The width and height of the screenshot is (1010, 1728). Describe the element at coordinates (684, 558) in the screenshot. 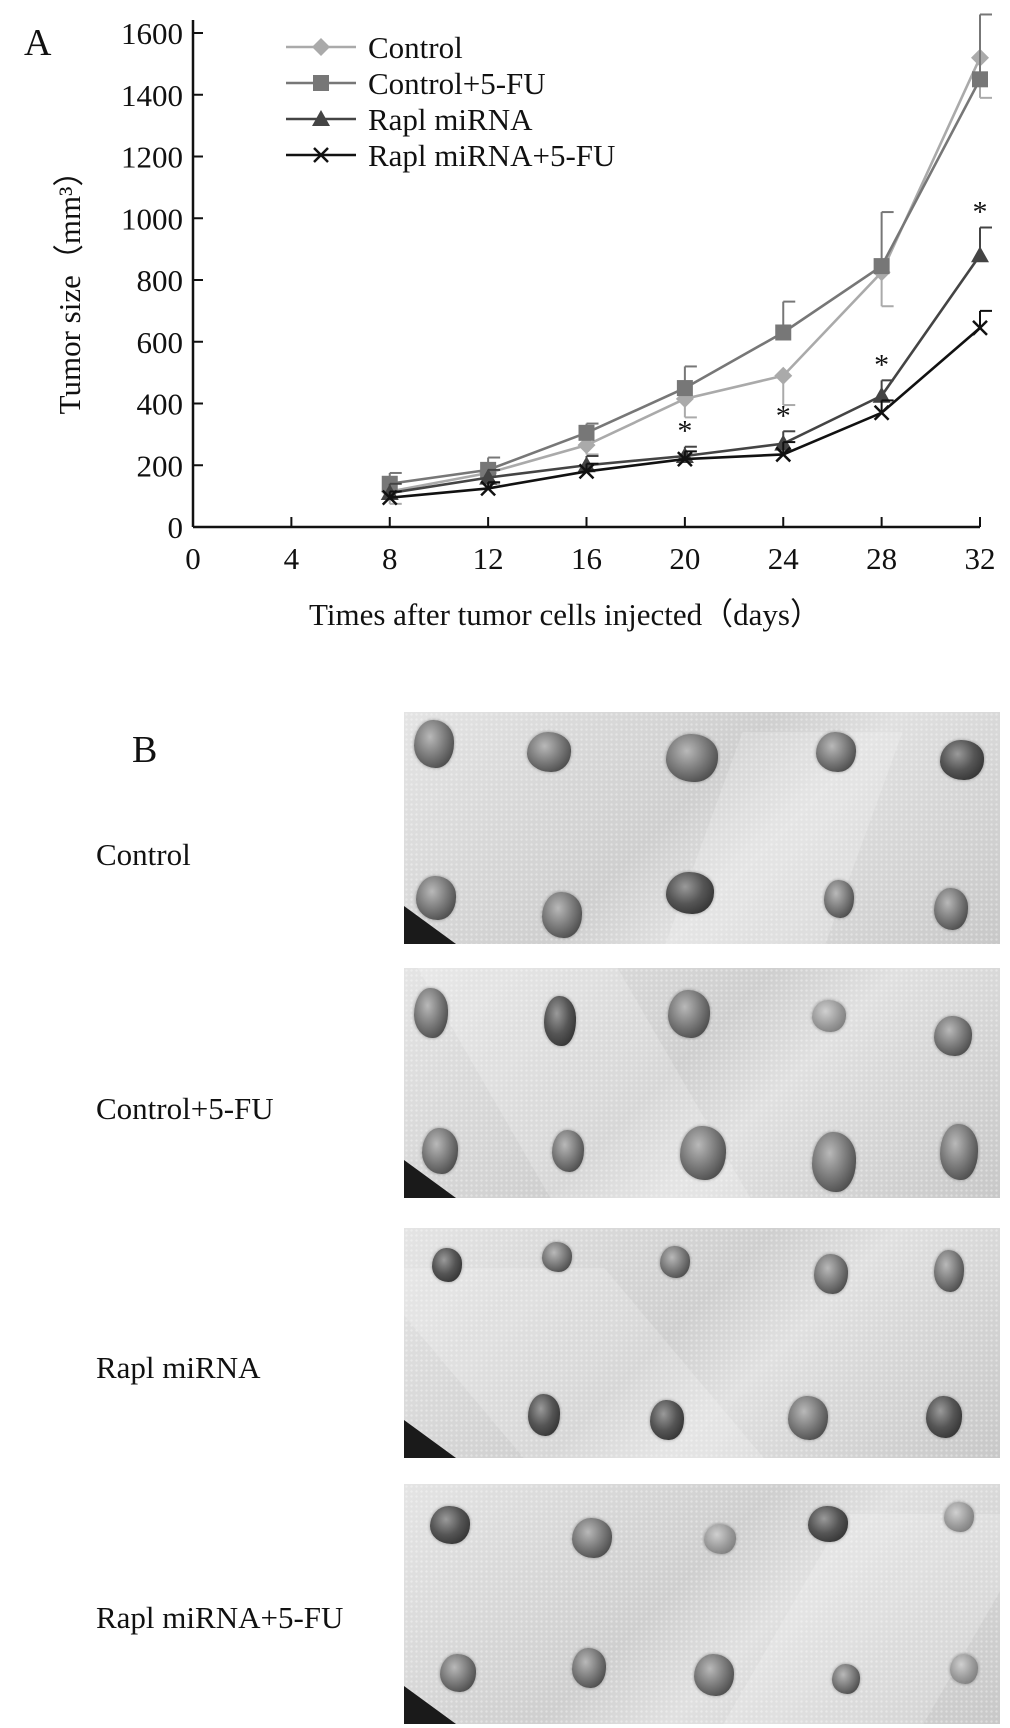

I see `x-tick-label: 20` at that location.